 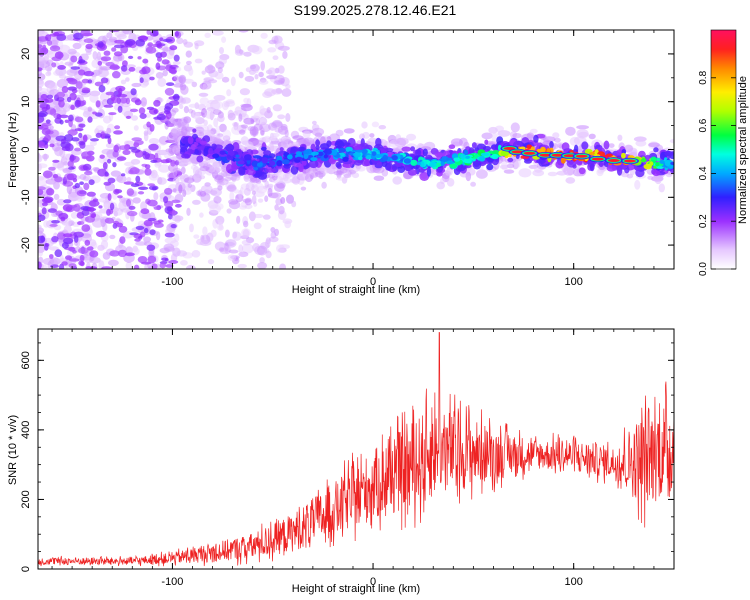 What do you see at coordinates (717, 173) in the screenshot?
I see `colorbar-ticks: 0.0 0.2 0.4 0.6 0.8` at bounding box center [717, 173].